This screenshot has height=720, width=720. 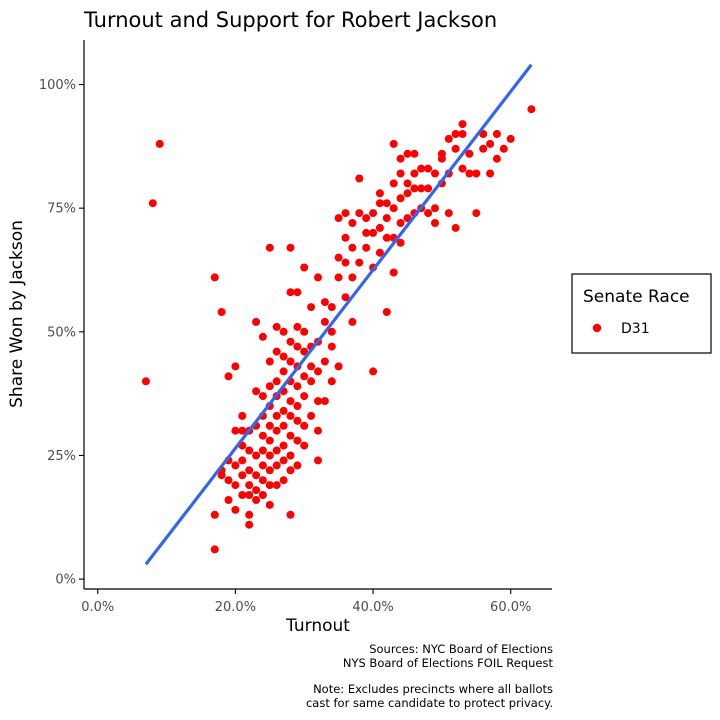 What do you see at coordinates (597, 328) in the screenshot?
I see `legend-swatch-d31` at bounding box center [597, 328].